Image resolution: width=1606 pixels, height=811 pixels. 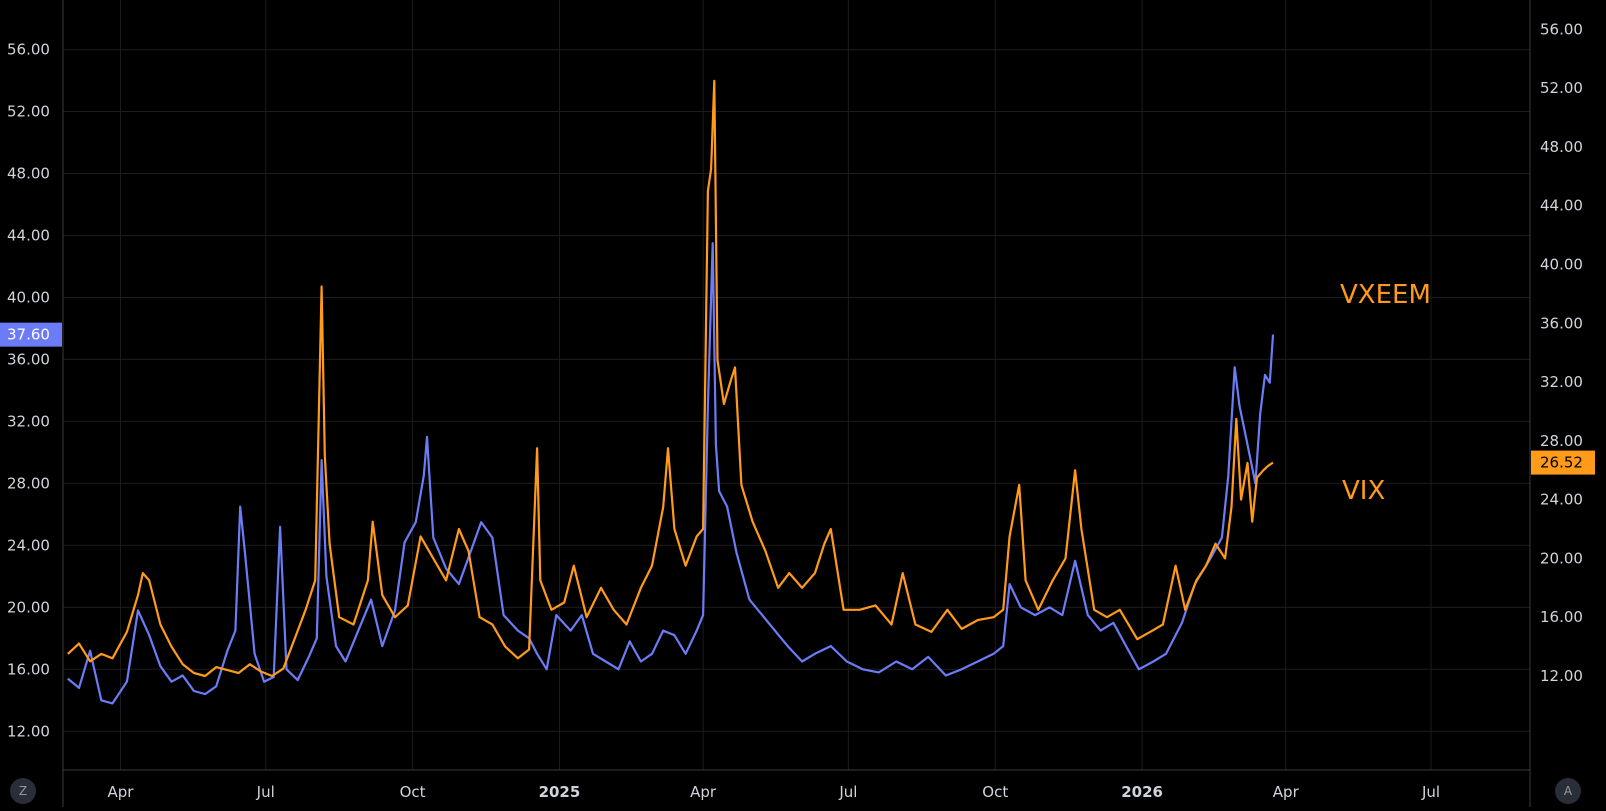 I want to click on annotation-vix: VIX, so click(x=1364, y=491).